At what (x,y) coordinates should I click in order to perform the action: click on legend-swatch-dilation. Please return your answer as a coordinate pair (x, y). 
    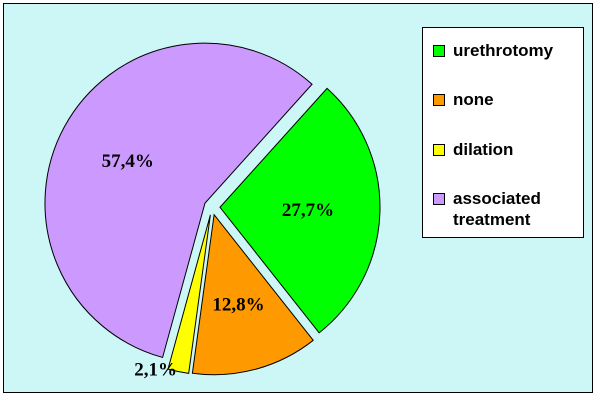
    Looking at the image, I should click on (439, 150).